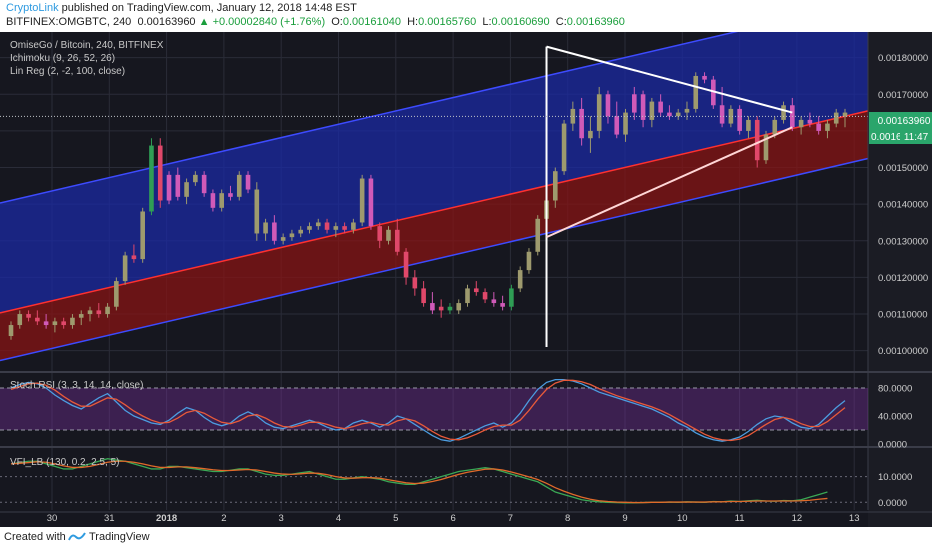 Image resolution: width=932 pixels, height=550 pixels. Describe the element at coordinates (916, 137) in the screenshot. I see `timer-text: 11:47` at that location.